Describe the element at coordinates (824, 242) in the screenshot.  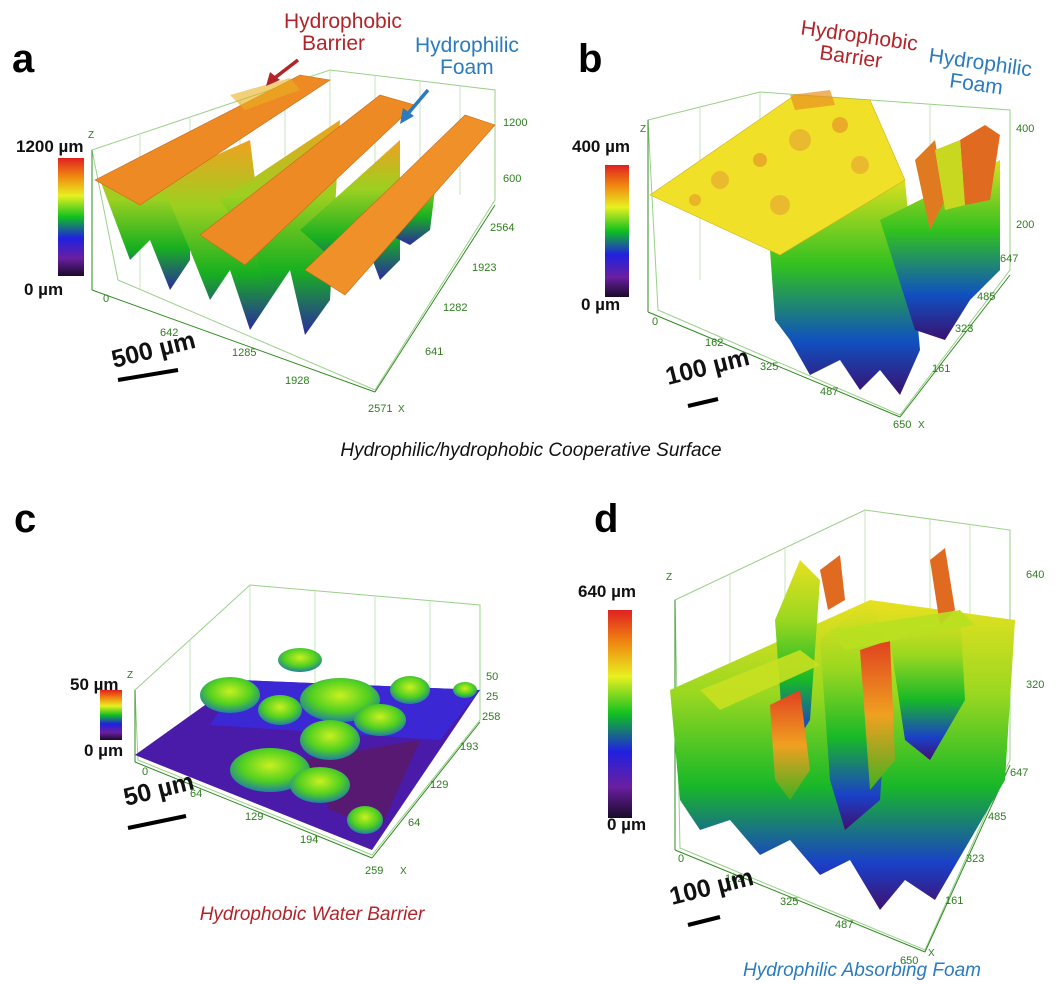
I see `panel-b-surface` at that location.